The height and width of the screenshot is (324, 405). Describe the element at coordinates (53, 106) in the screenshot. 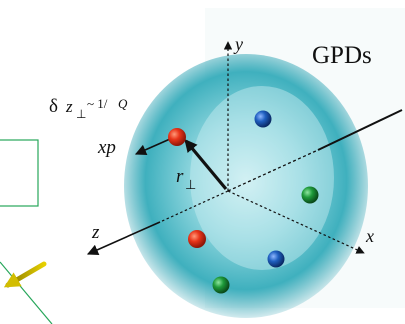

I see `resolution-delta: δ` at that location.